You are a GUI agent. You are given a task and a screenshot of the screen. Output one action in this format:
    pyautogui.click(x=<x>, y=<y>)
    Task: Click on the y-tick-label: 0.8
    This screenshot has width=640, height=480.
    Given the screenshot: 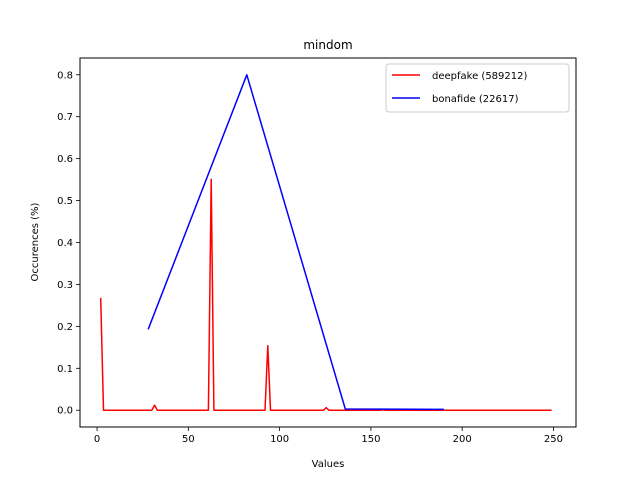 What is the action you would take?
    pyautogui.click(x=65, y=75)
    